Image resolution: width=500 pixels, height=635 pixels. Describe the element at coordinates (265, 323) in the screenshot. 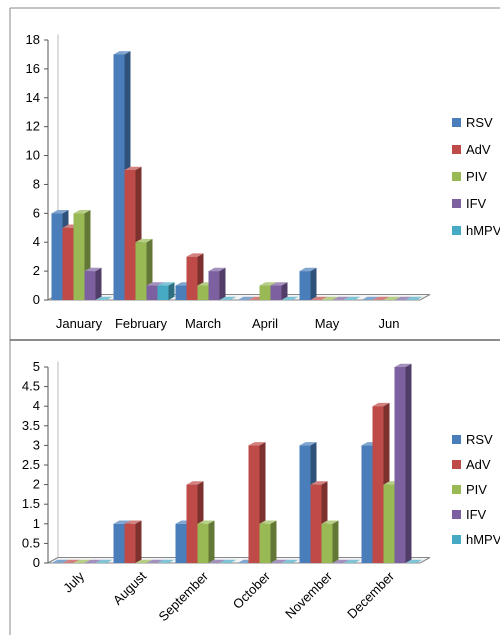

I see `x-tick-label: April` at that location.